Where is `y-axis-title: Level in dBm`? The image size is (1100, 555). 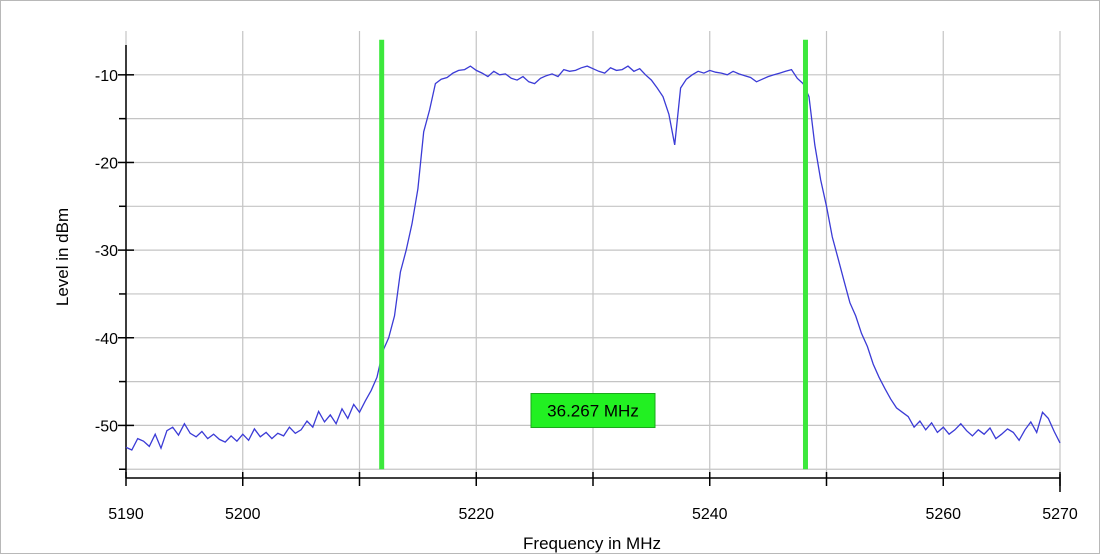
y-axis-title: Level in dBm is located at coordinates (62, 257).